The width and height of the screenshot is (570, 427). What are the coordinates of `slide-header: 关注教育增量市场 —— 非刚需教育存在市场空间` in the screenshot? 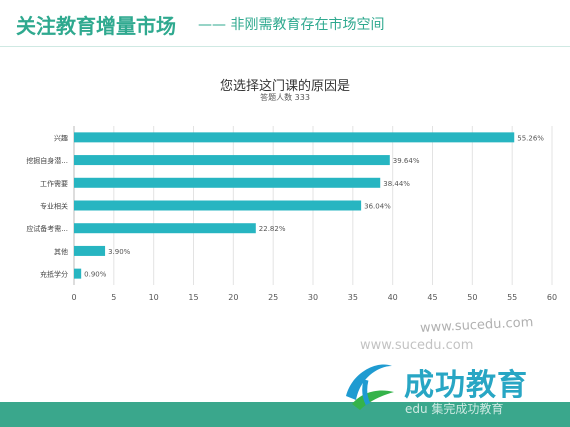 It's located at (285, 26).